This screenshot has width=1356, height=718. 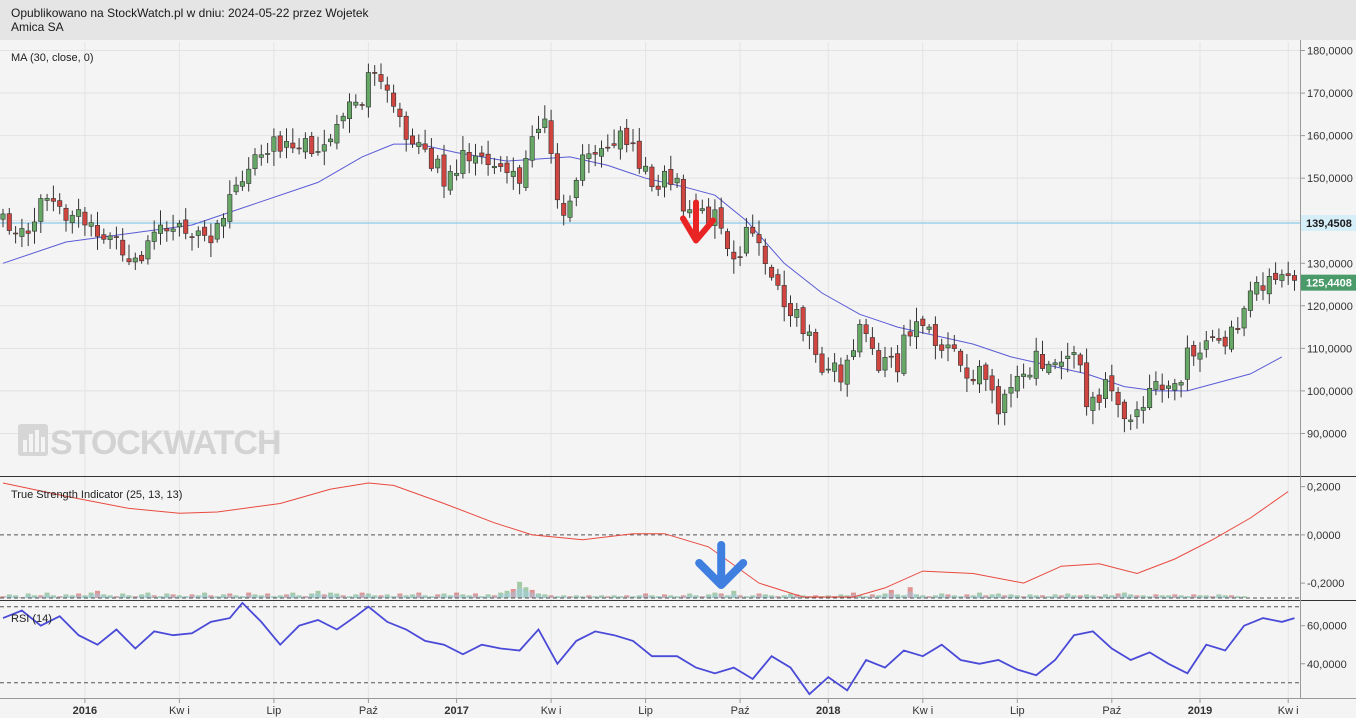 I want to click on x-tick-label: Kw i, so click(x=1288, y=711).